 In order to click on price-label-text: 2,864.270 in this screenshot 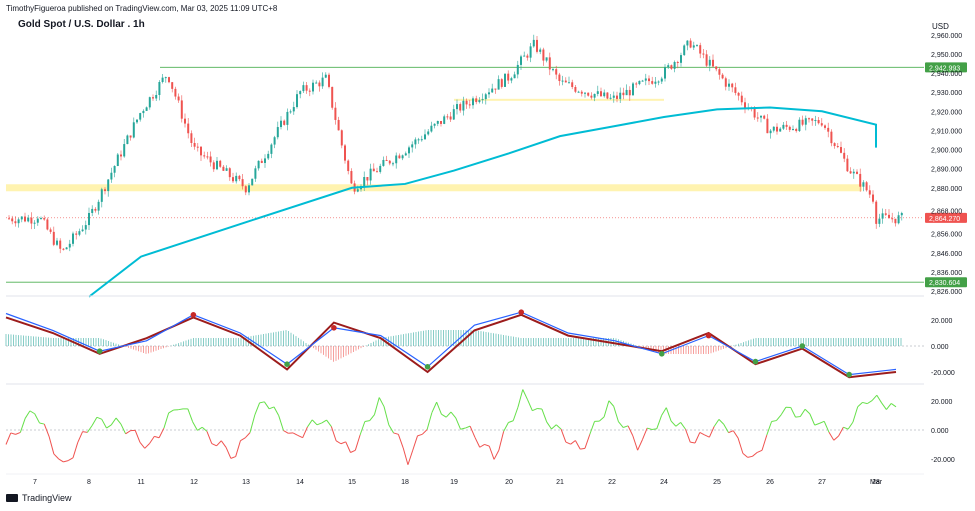, I will do `click(944, 219)`.